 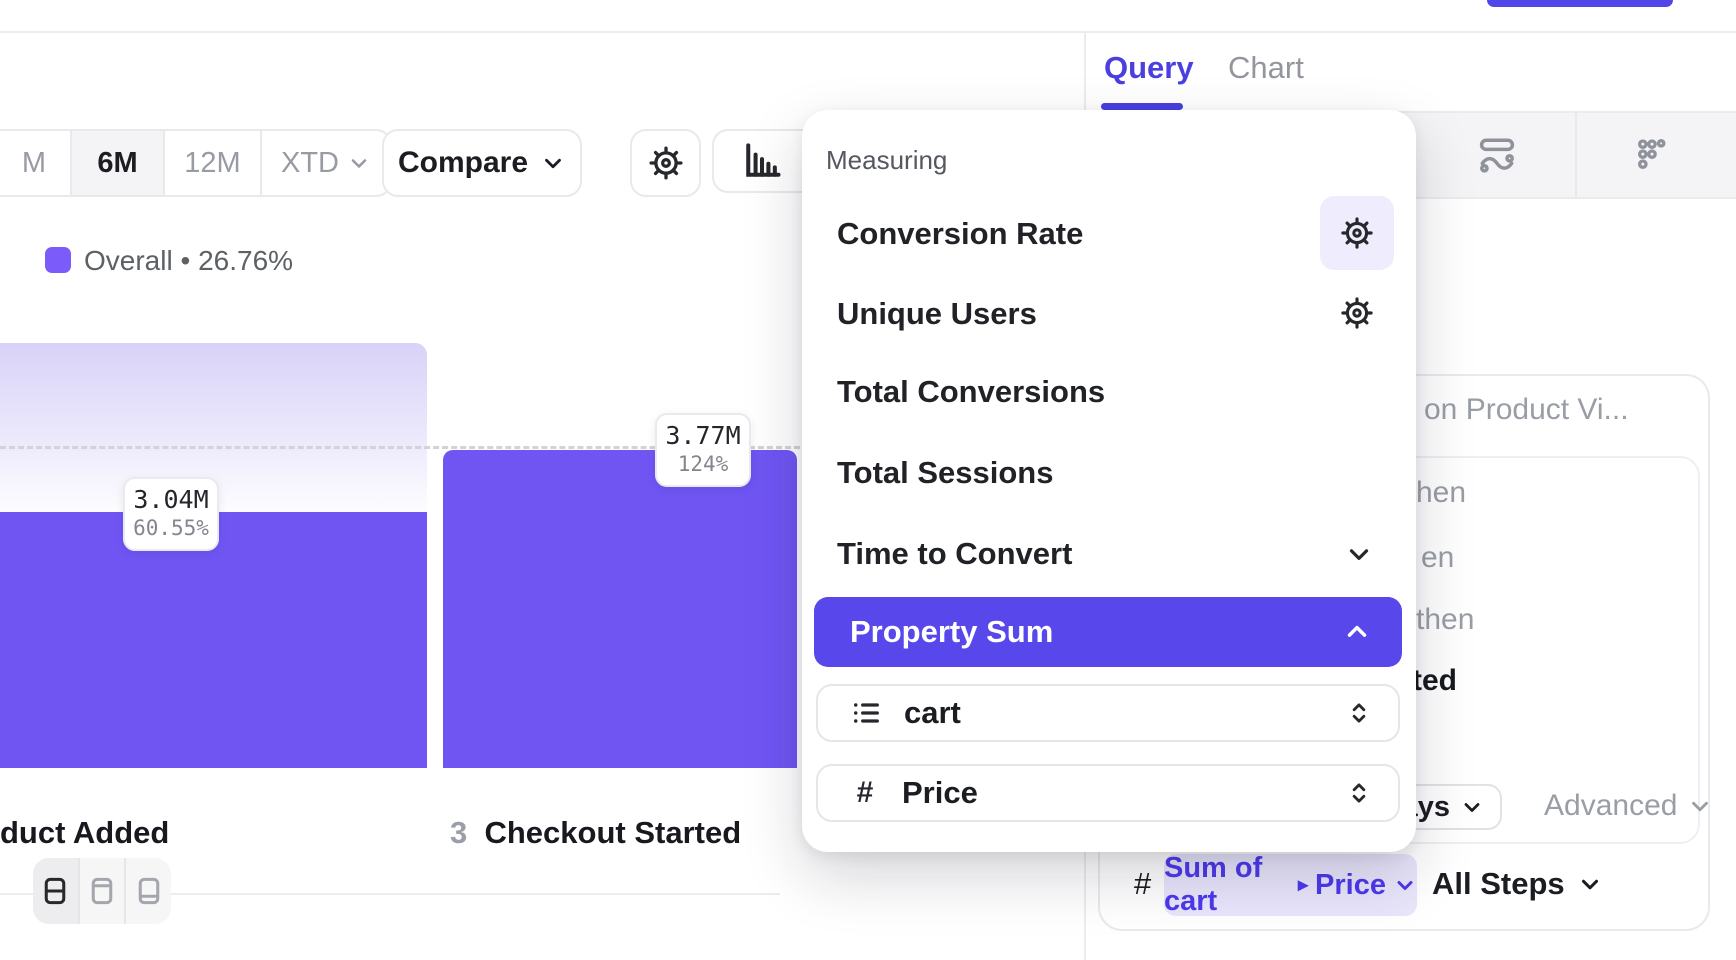 What do you see at coordinates (945, 472) in the screenshot?
I see `menu-item-total-sessions: Total Sessions` at bounding box center [945, 472].